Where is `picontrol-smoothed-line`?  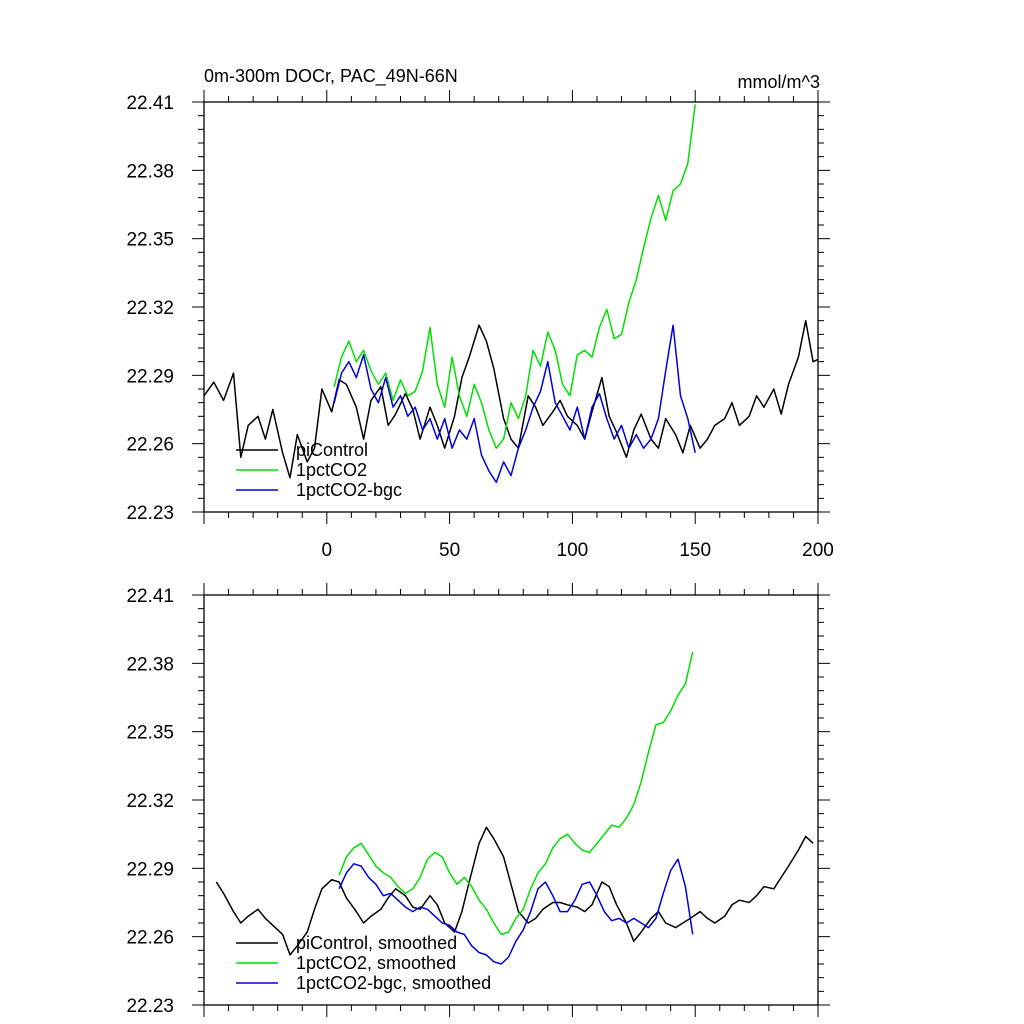
picontrol-smoothed-line is located at coordinates (514, 891).